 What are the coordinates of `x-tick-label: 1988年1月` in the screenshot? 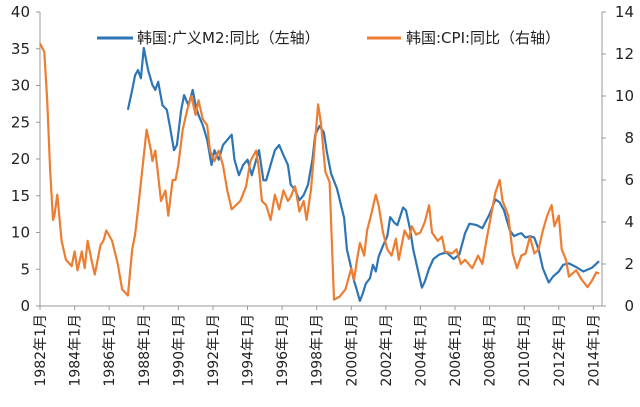 It's located at (145, 350).